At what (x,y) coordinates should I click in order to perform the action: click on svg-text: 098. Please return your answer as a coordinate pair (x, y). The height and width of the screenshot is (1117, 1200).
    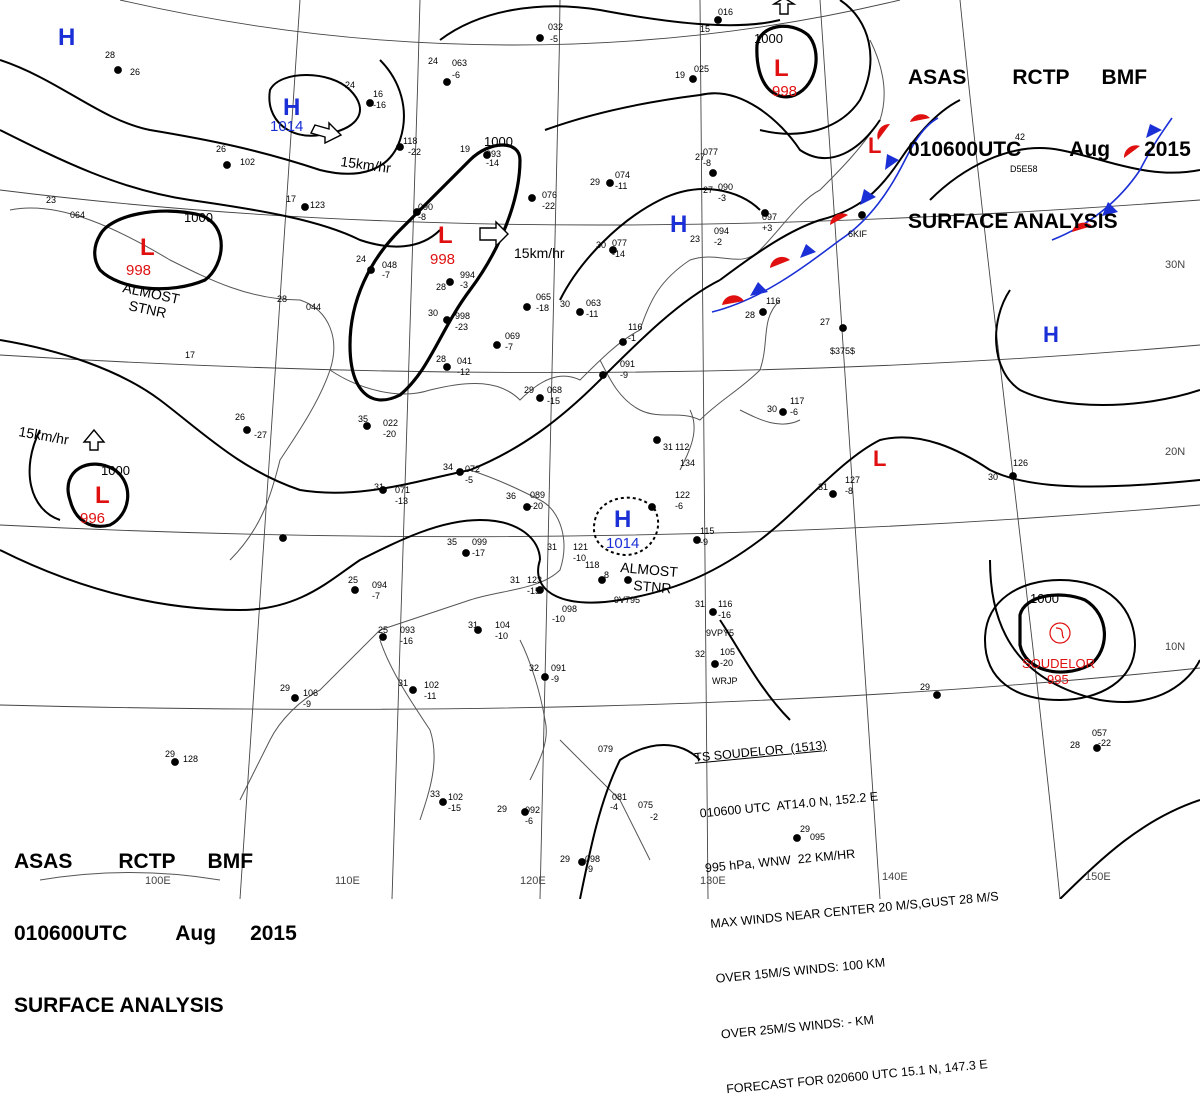
    Looking at the image, I should click on (592, 859).